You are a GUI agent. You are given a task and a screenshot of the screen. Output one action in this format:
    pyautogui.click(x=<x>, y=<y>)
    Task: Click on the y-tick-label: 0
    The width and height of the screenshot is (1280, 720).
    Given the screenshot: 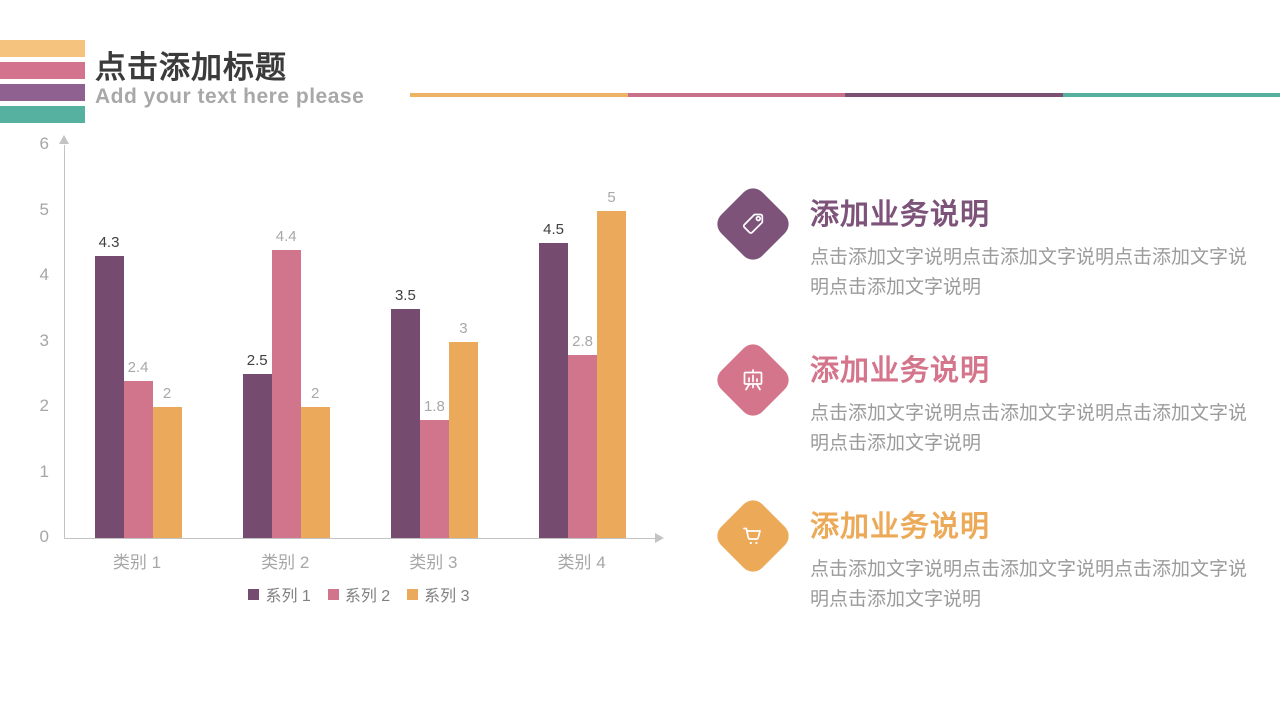 What is the action you would take?
    pyautogui.click(x=44, y=536)
    